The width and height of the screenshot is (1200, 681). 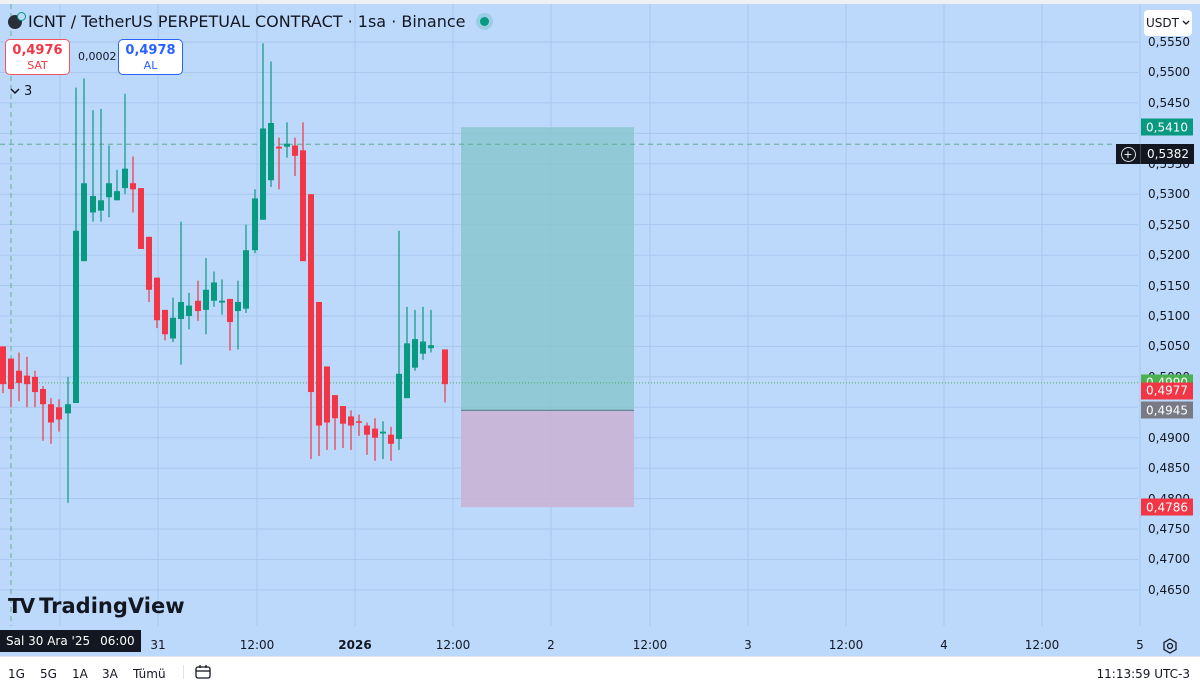 I want to click on divider, so click(x=183, y=672).